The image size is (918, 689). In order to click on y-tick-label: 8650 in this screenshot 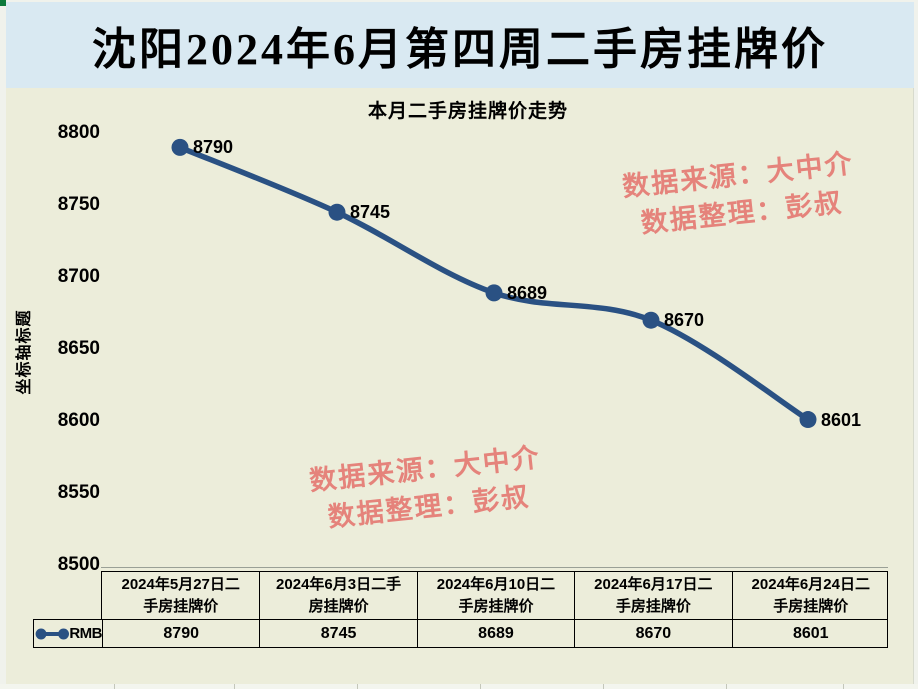, I will do `click(78, 348)`.